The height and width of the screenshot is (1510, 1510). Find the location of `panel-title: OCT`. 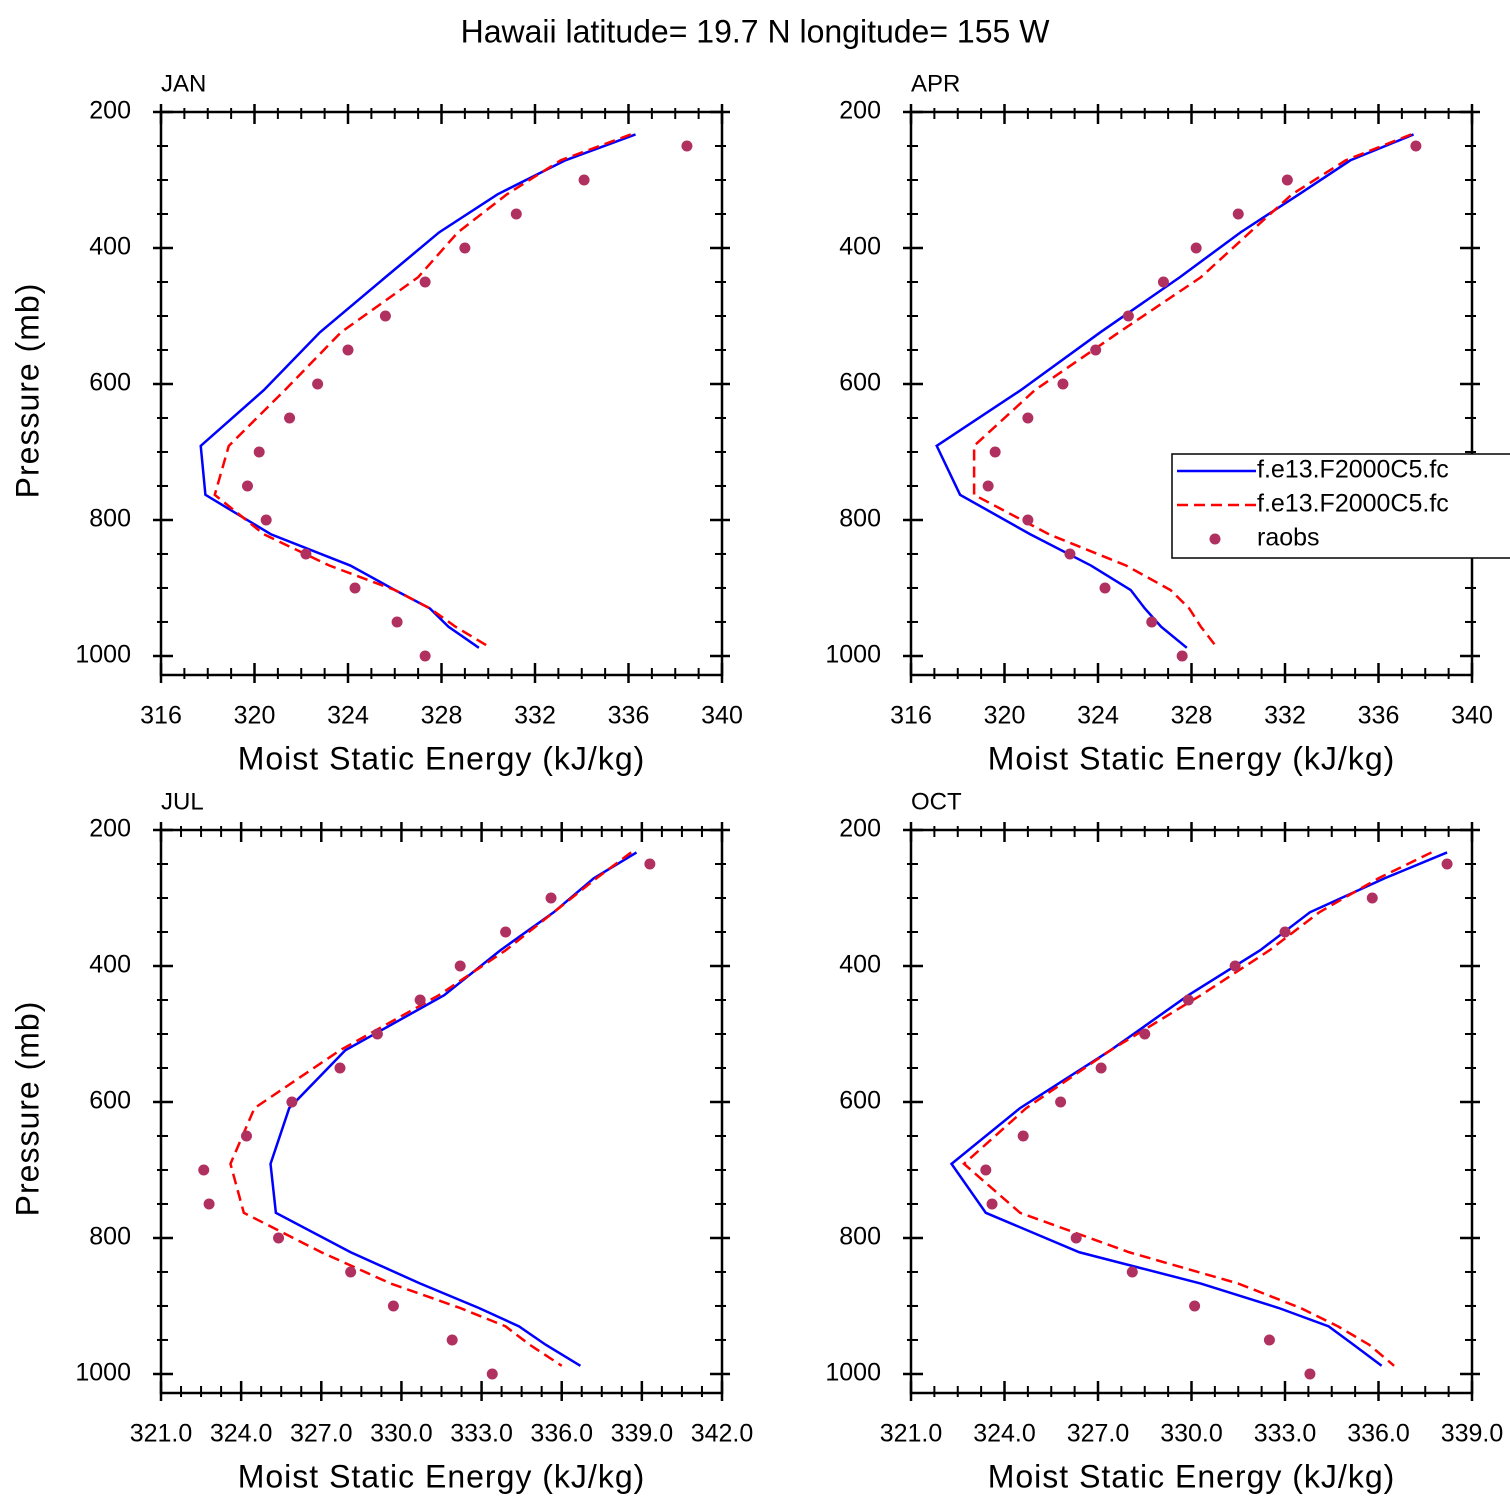

panel-title: OCT is located at coordinates (936, 801).